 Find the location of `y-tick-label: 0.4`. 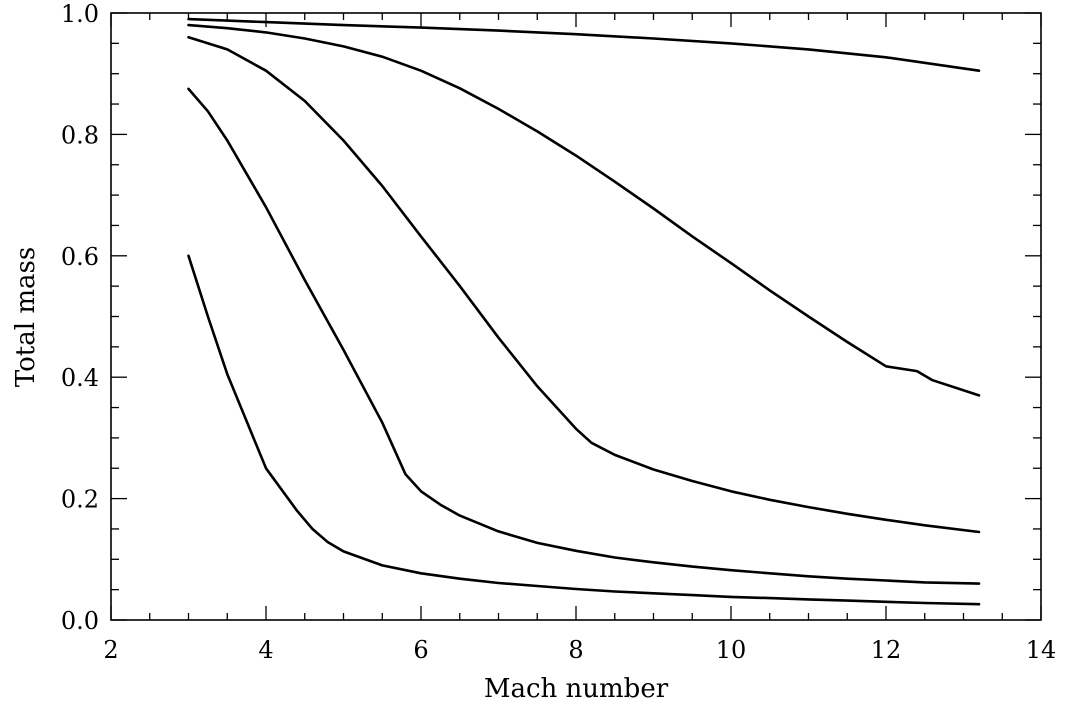

y-tick-label: 0.4 is located at coordinates (80, 378).